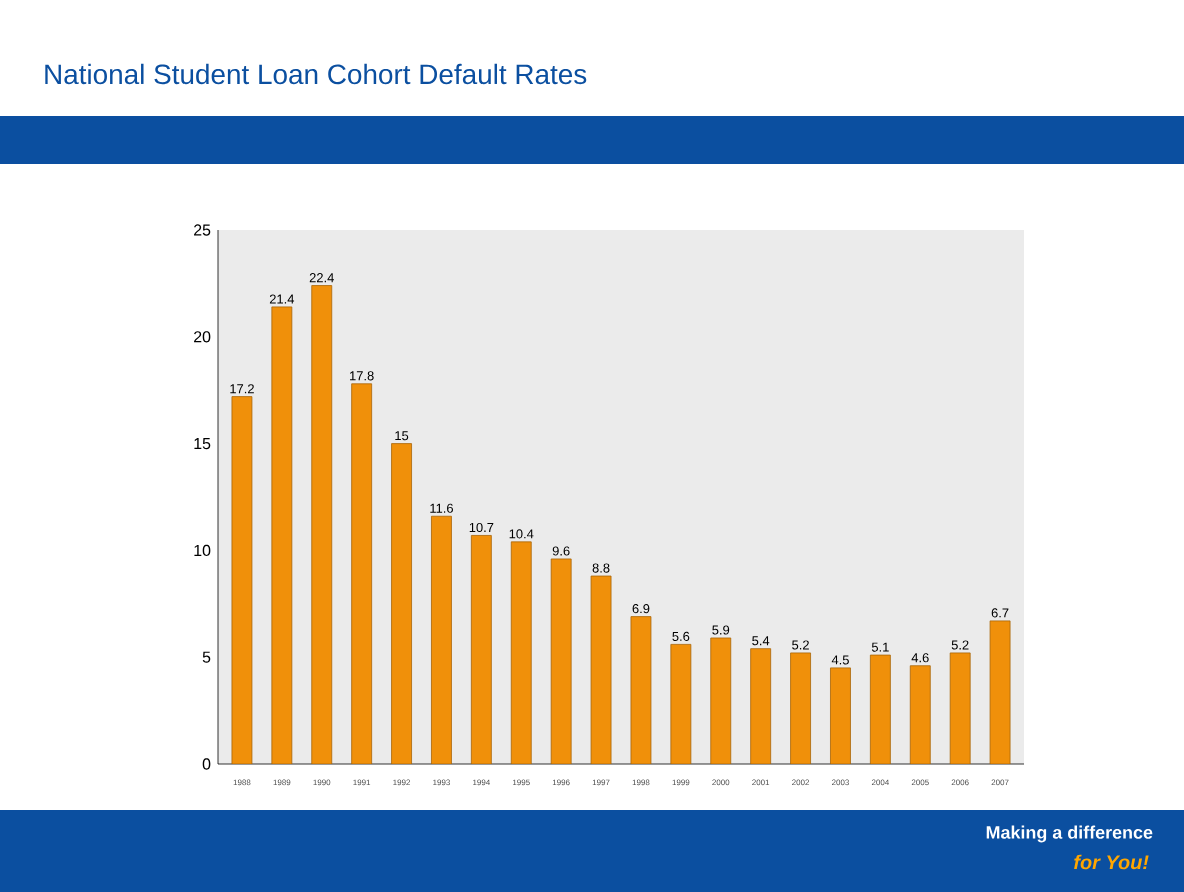  I want to click on text: for You!, so click(1111, 862).